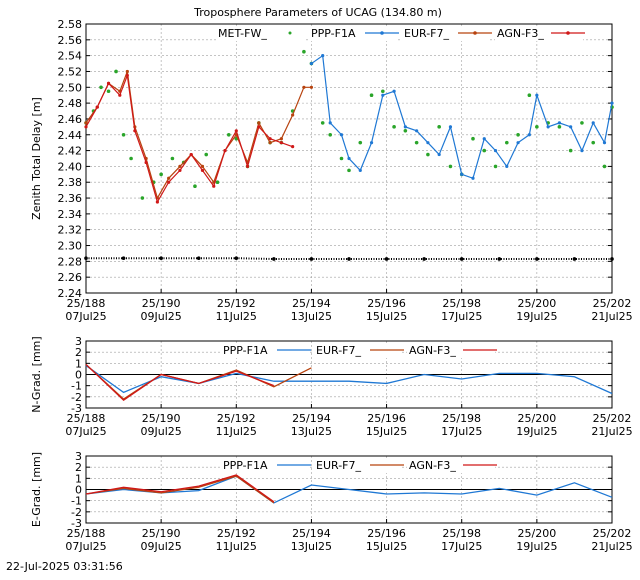 This screenshot has width=640, height=580. Describe the element at coordinates (70, 151) in the screenshot. I see `y-tick-label: 2.42` at that location.